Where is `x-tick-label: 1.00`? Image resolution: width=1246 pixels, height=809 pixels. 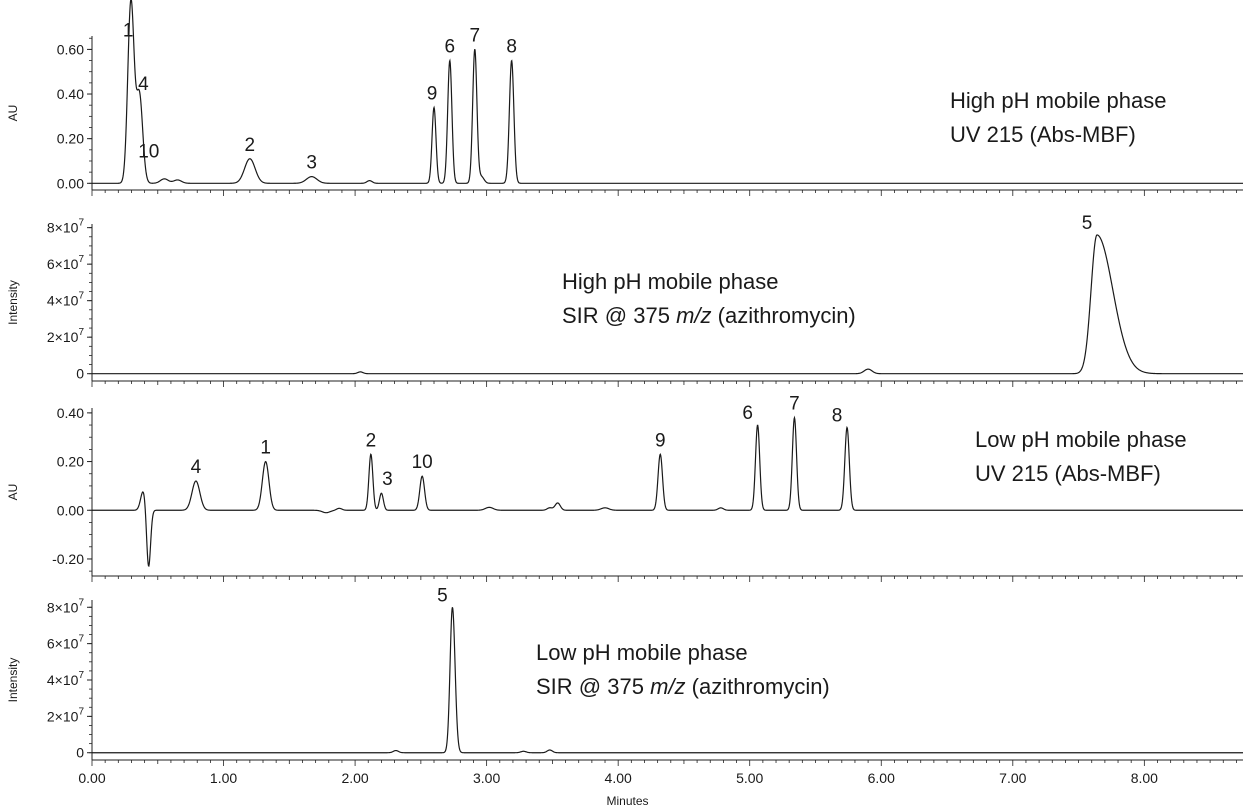 x-tick-label: 1.00 is located at coordinates (223, 778).